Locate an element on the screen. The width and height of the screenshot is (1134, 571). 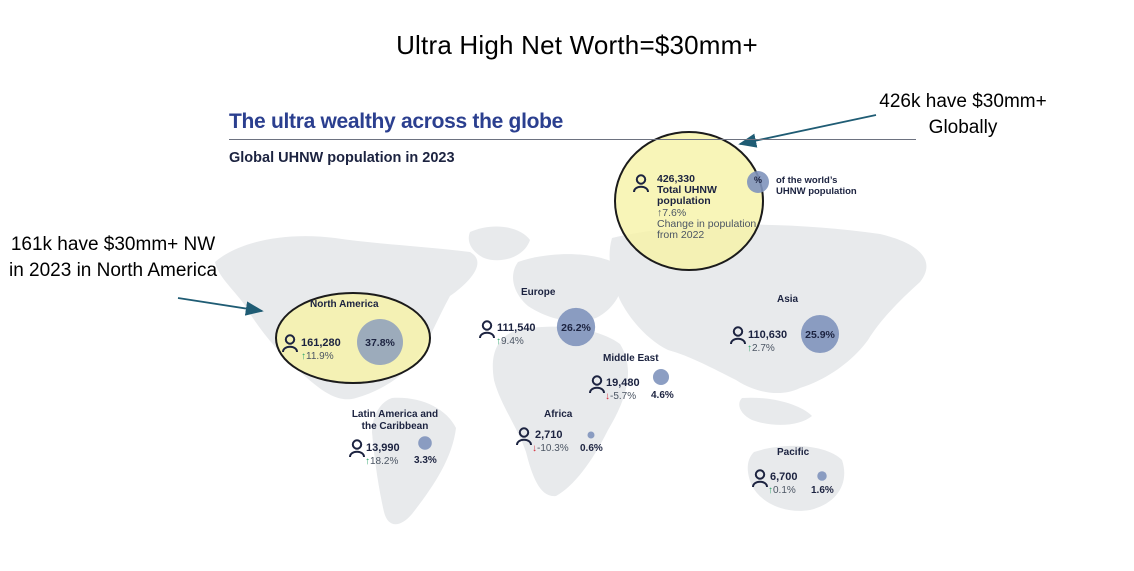
count-middle-east: 19,480 is located at coordinates (623, 383).